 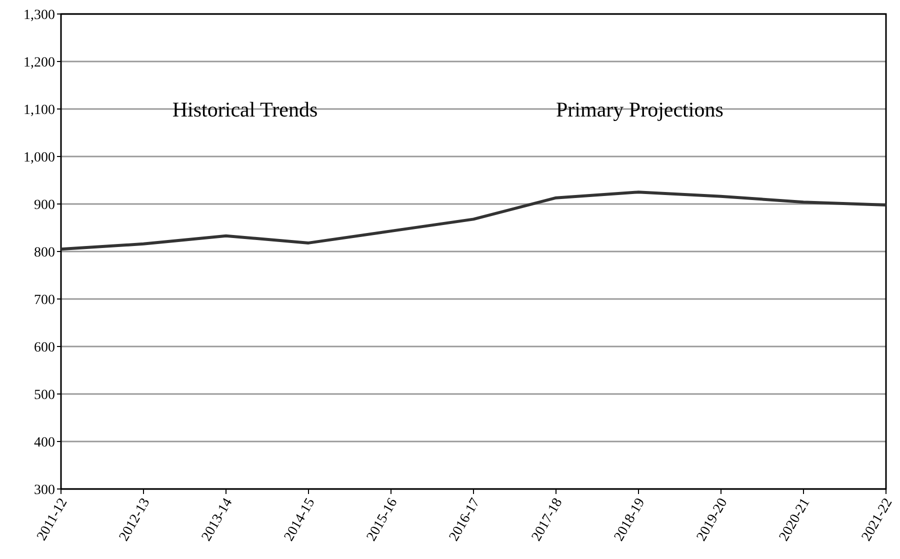 I want to click on y-tick-label: 1,100, so click(x=39, y=110).